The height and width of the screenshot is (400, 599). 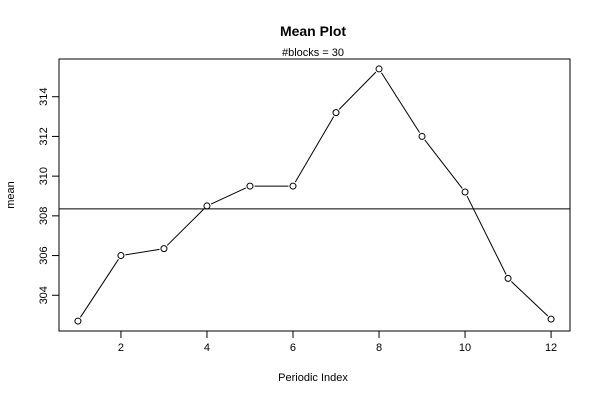 I want to click on x-tick-label: 6, so click(x=293, y=348).